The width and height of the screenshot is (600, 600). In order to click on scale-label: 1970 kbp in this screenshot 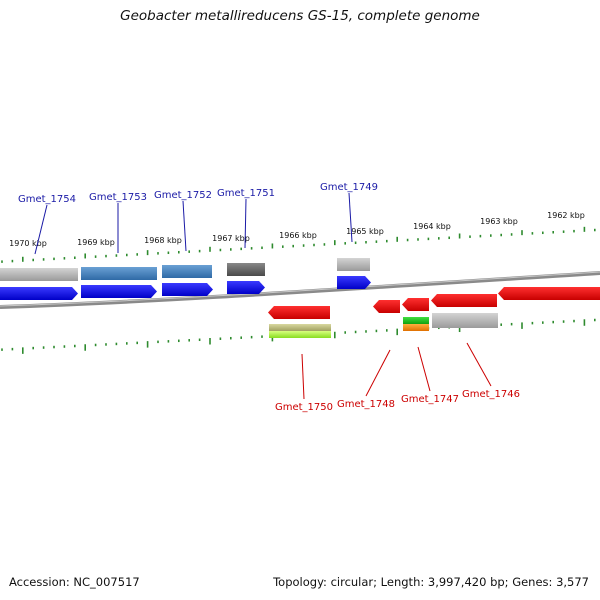, I will do `click(28, 243)`.